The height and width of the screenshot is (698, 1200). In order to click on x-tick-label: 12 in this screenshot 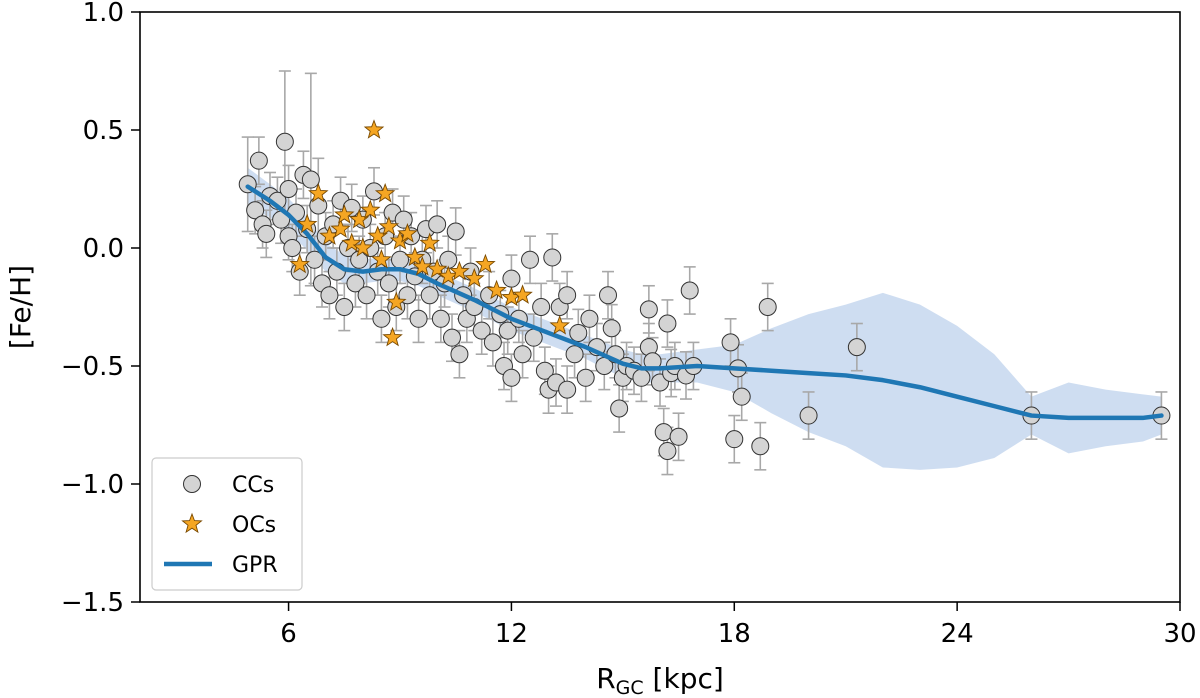, I will do `click(511, 634)`.